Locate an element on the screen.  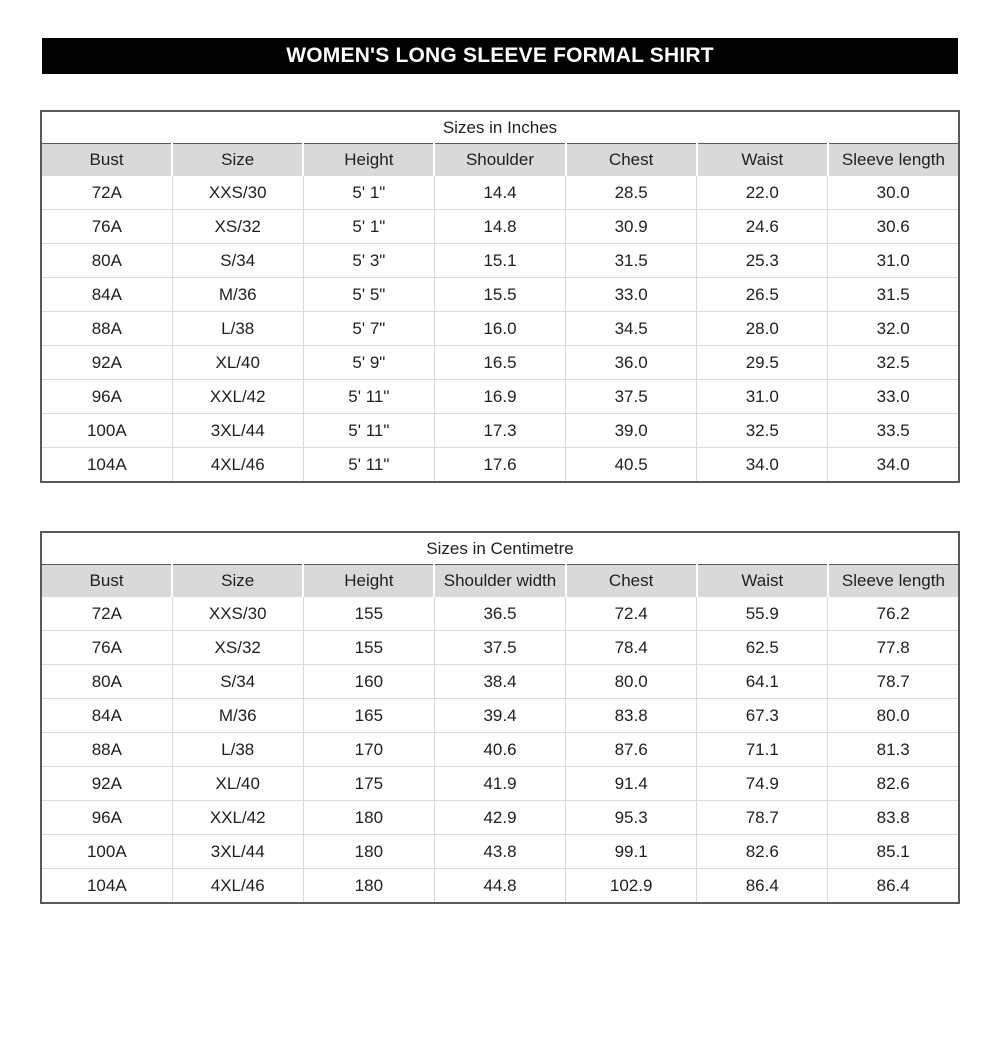
table-cell: 16.9 is located at coordinates (500, 396).